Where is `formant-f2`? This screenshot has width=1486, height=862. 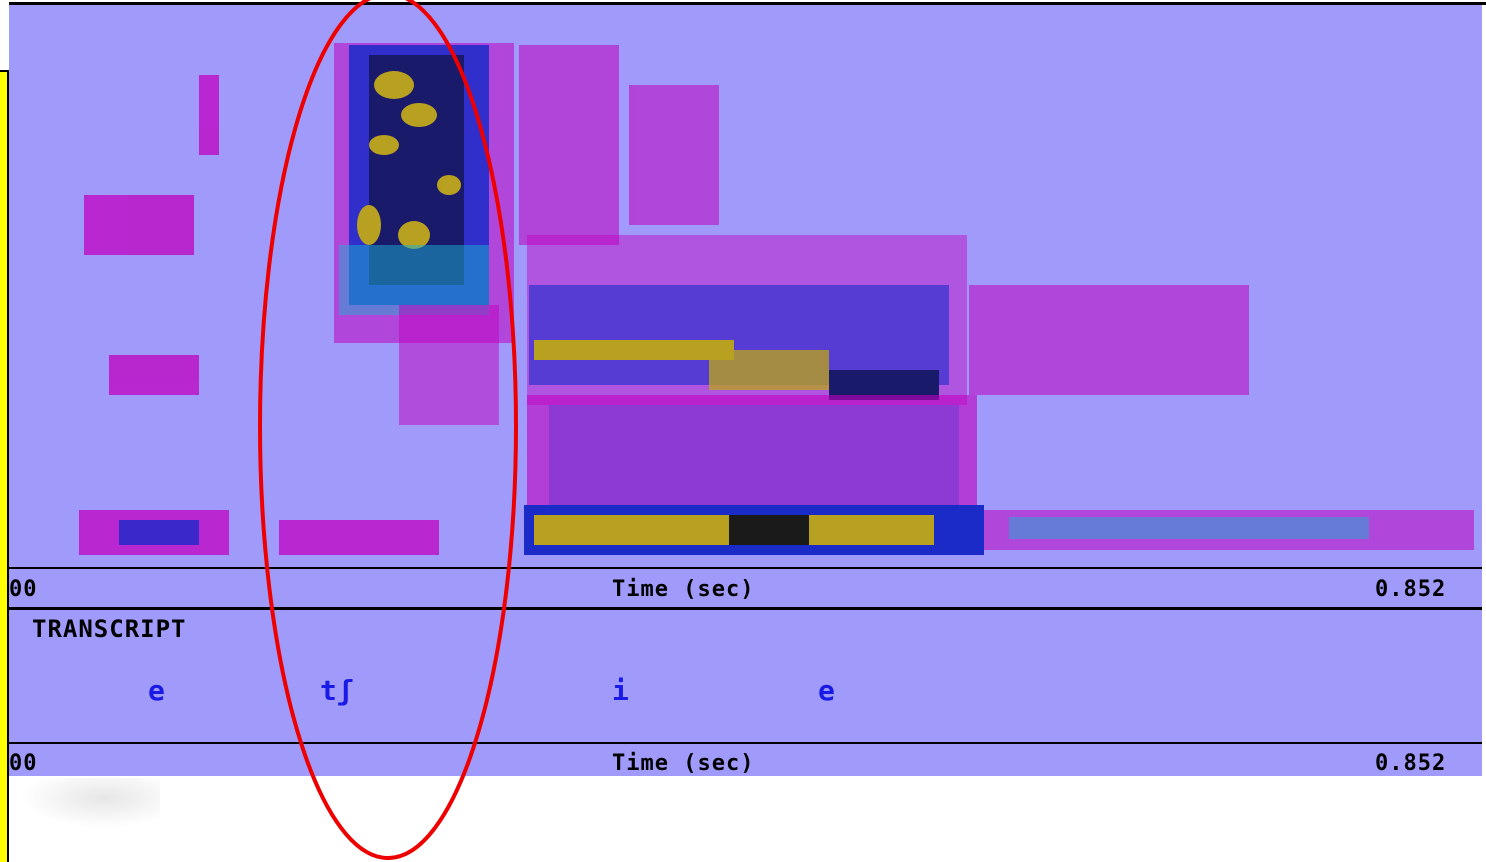 formant-f2 is located at coordinates (747, 320).